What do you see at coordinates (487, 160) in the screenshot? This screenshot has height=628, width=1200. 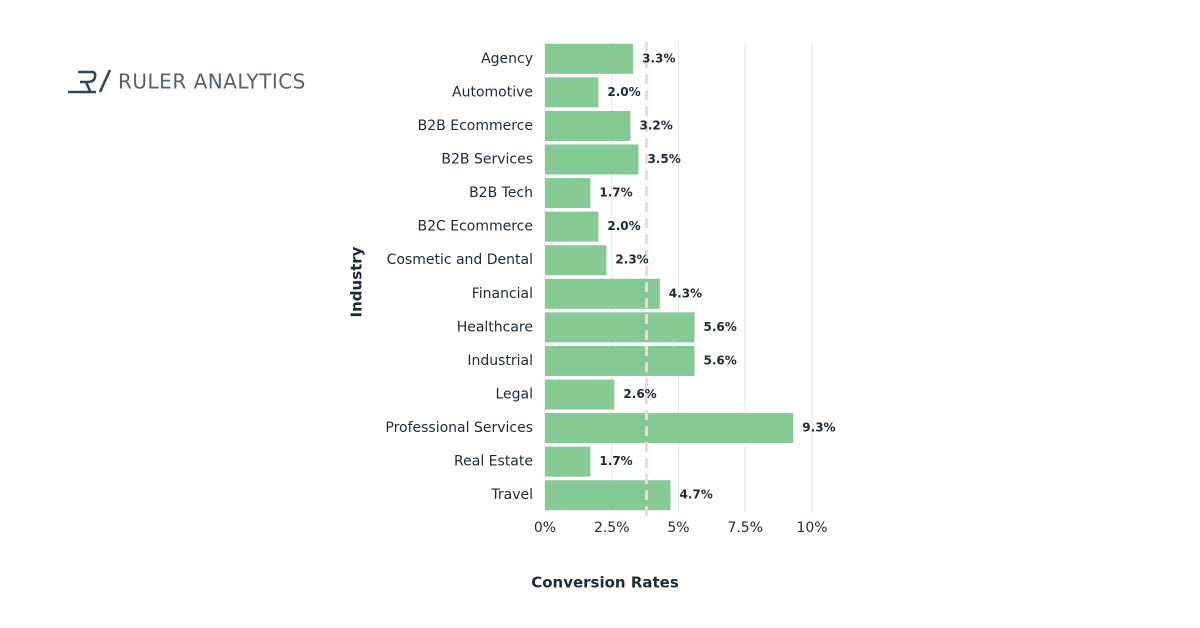 I see `y-tick-label: B2B Services` at bounding box center [487, 160].